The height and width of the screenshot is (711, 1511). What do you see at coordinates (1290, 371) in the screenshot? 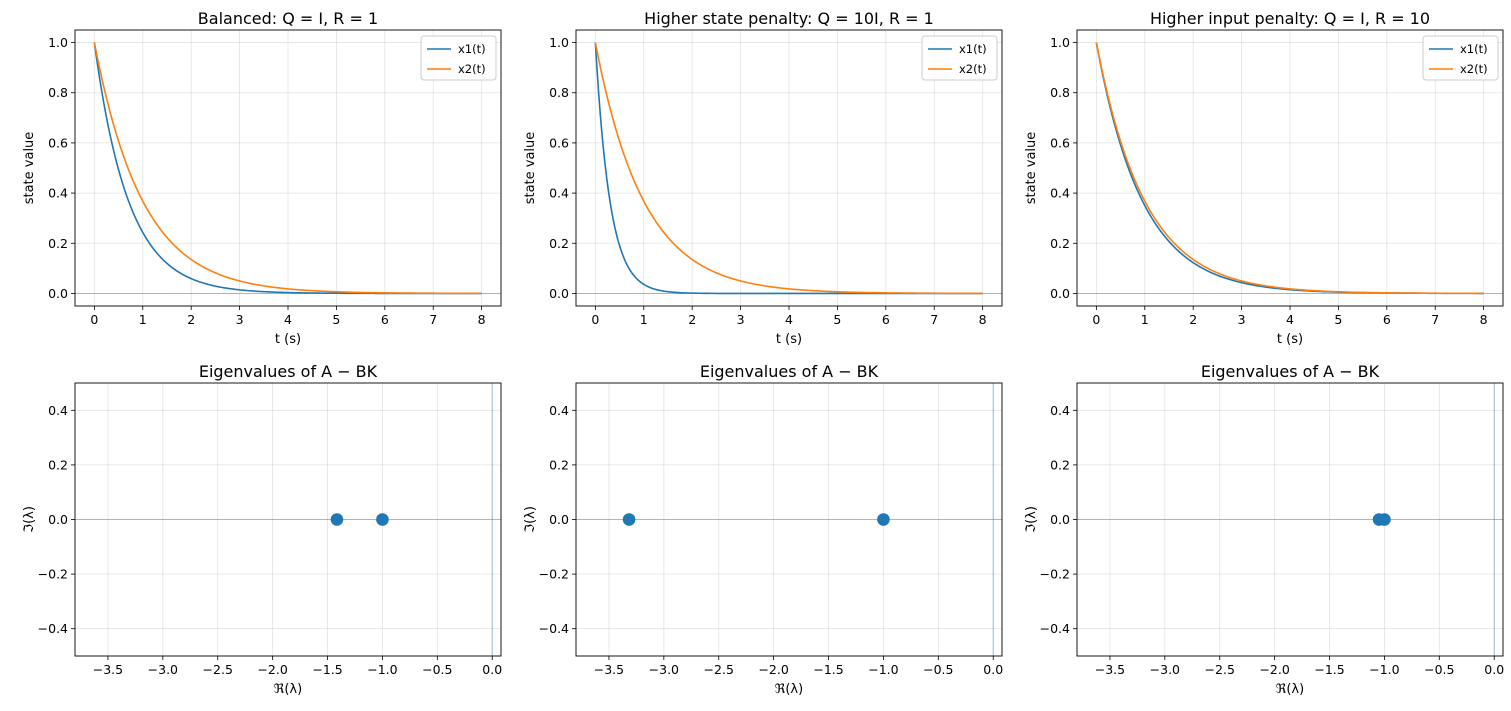
I see `chart-title: Eigenvalues of A − BK` at bounding box center [1290, 371].